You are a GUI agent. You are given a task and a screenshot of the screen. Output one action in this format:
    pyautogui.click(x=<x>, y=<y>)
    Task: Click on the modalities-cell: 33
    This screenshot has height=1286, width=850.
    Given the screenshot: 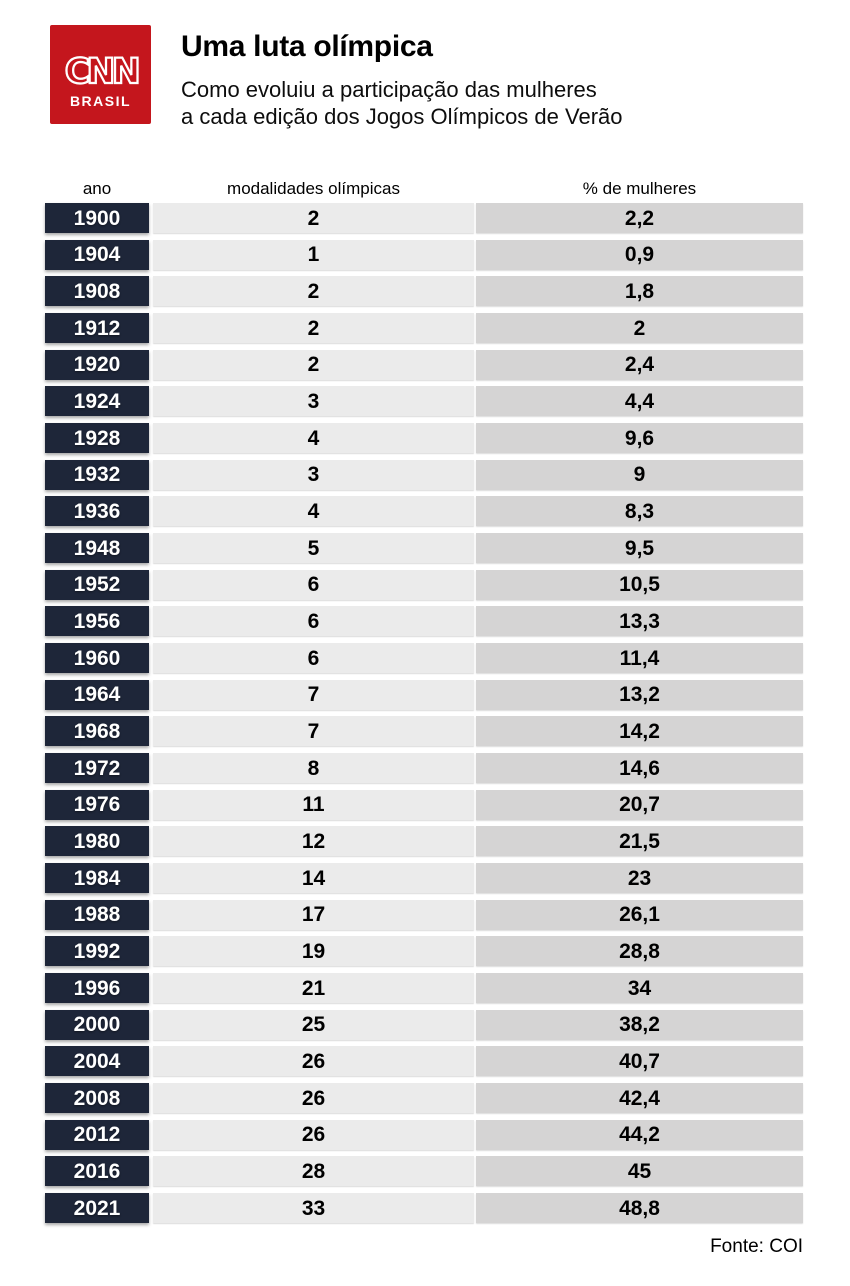 What is the action you would take?
    pyautogui.click(x=313, y=1208)
    